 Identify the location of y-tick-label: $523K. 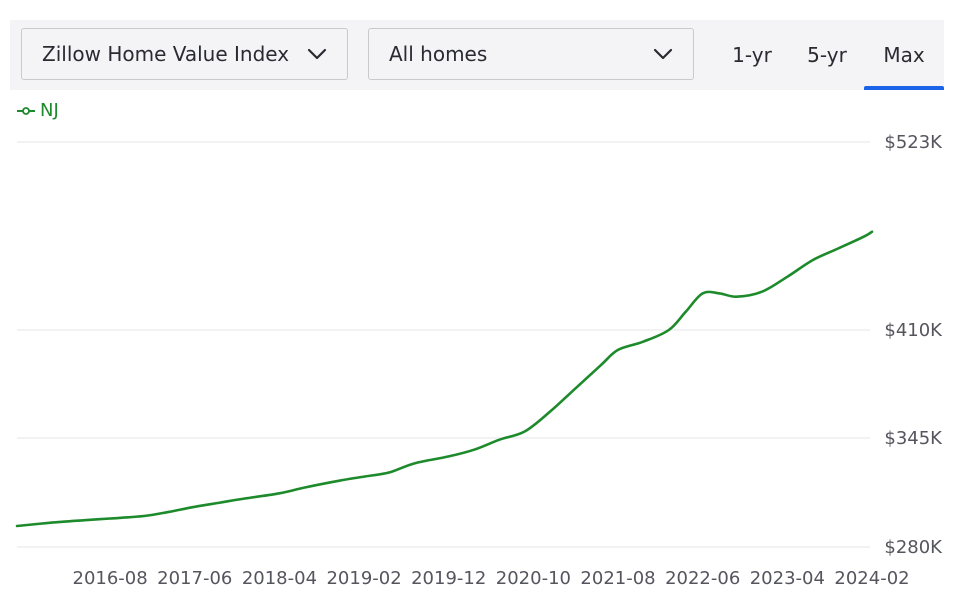
(913, 142).